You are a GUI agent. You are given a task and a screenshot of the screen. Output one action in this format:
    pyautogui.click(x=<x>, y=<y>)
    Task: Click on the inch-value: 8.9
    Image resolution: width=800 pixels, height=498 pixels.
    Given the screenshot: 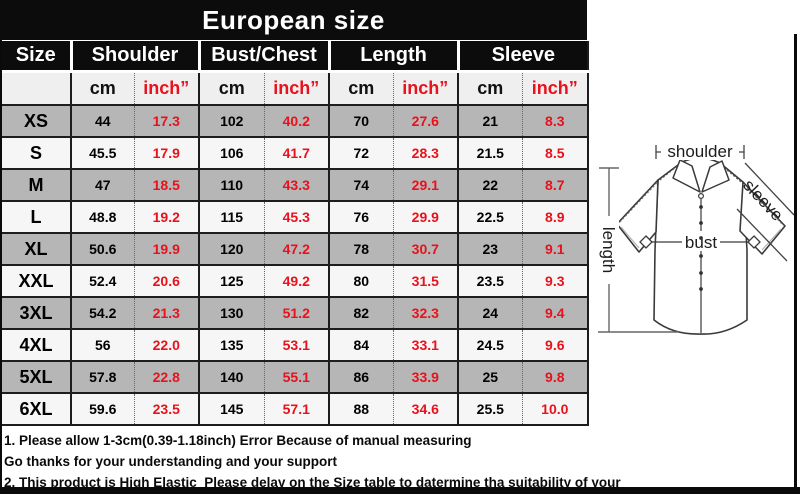 What is the action you would take?
    pyautogui.click(x=555, y=216)
    